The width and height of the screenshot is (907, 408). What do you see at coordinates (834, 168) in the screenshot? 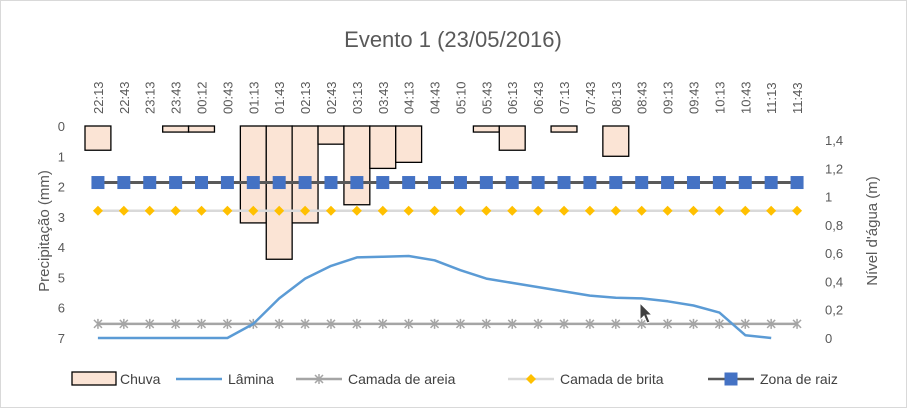
I see `right-y-tick-label: 1,2` at bounding box center [834, 168].